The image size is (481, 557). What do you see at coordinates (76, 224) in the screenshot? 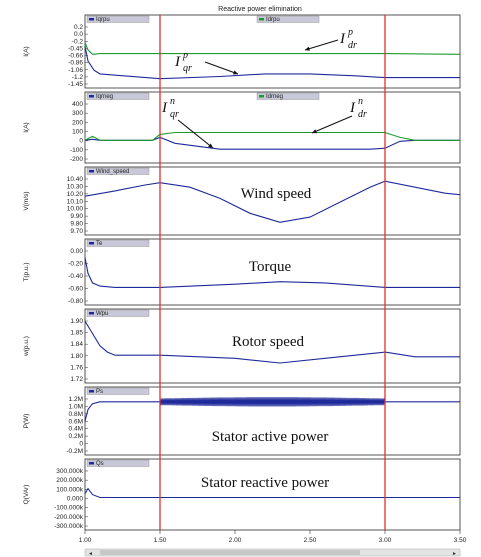
I see `y-tick-label: 9.80` at bounding box center [76, 224].